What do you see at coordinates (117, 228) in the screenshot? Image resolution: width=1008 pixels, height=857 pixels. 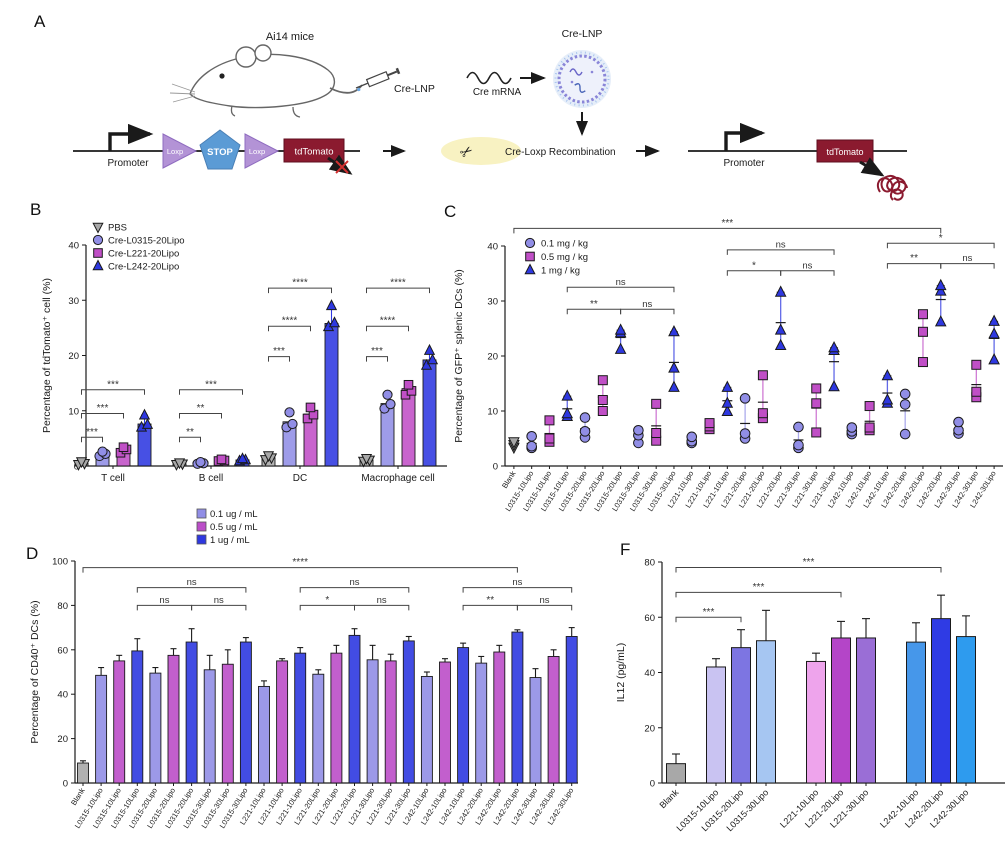 I see `legend-label: PBS` at bounding box center [117, 228].